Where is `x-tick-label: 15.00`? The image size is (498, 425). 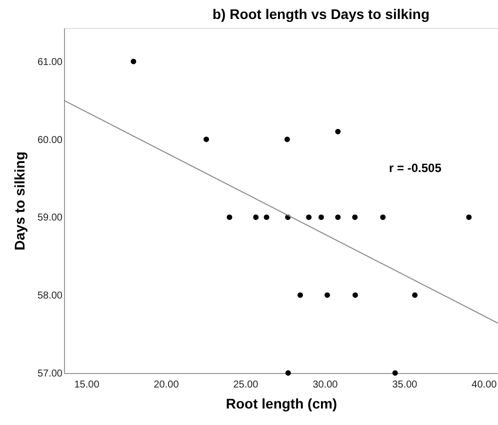
x-tick-label: 15.00 is located at coordinates (87, 385).